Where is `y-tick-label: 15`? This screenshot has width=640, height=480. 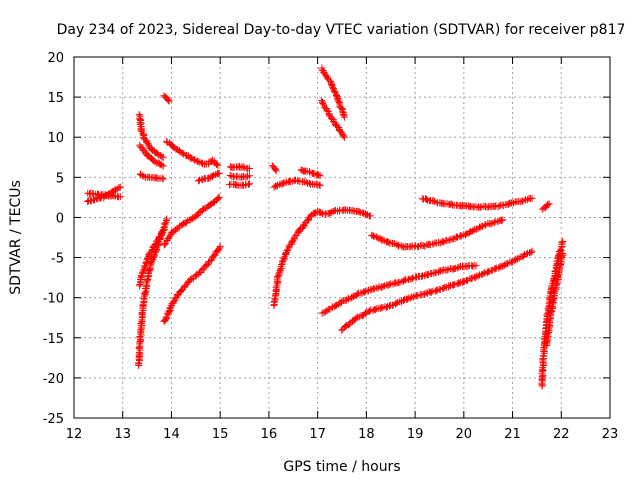 y-tick-label: 15 is located at coordinates (55, 98).